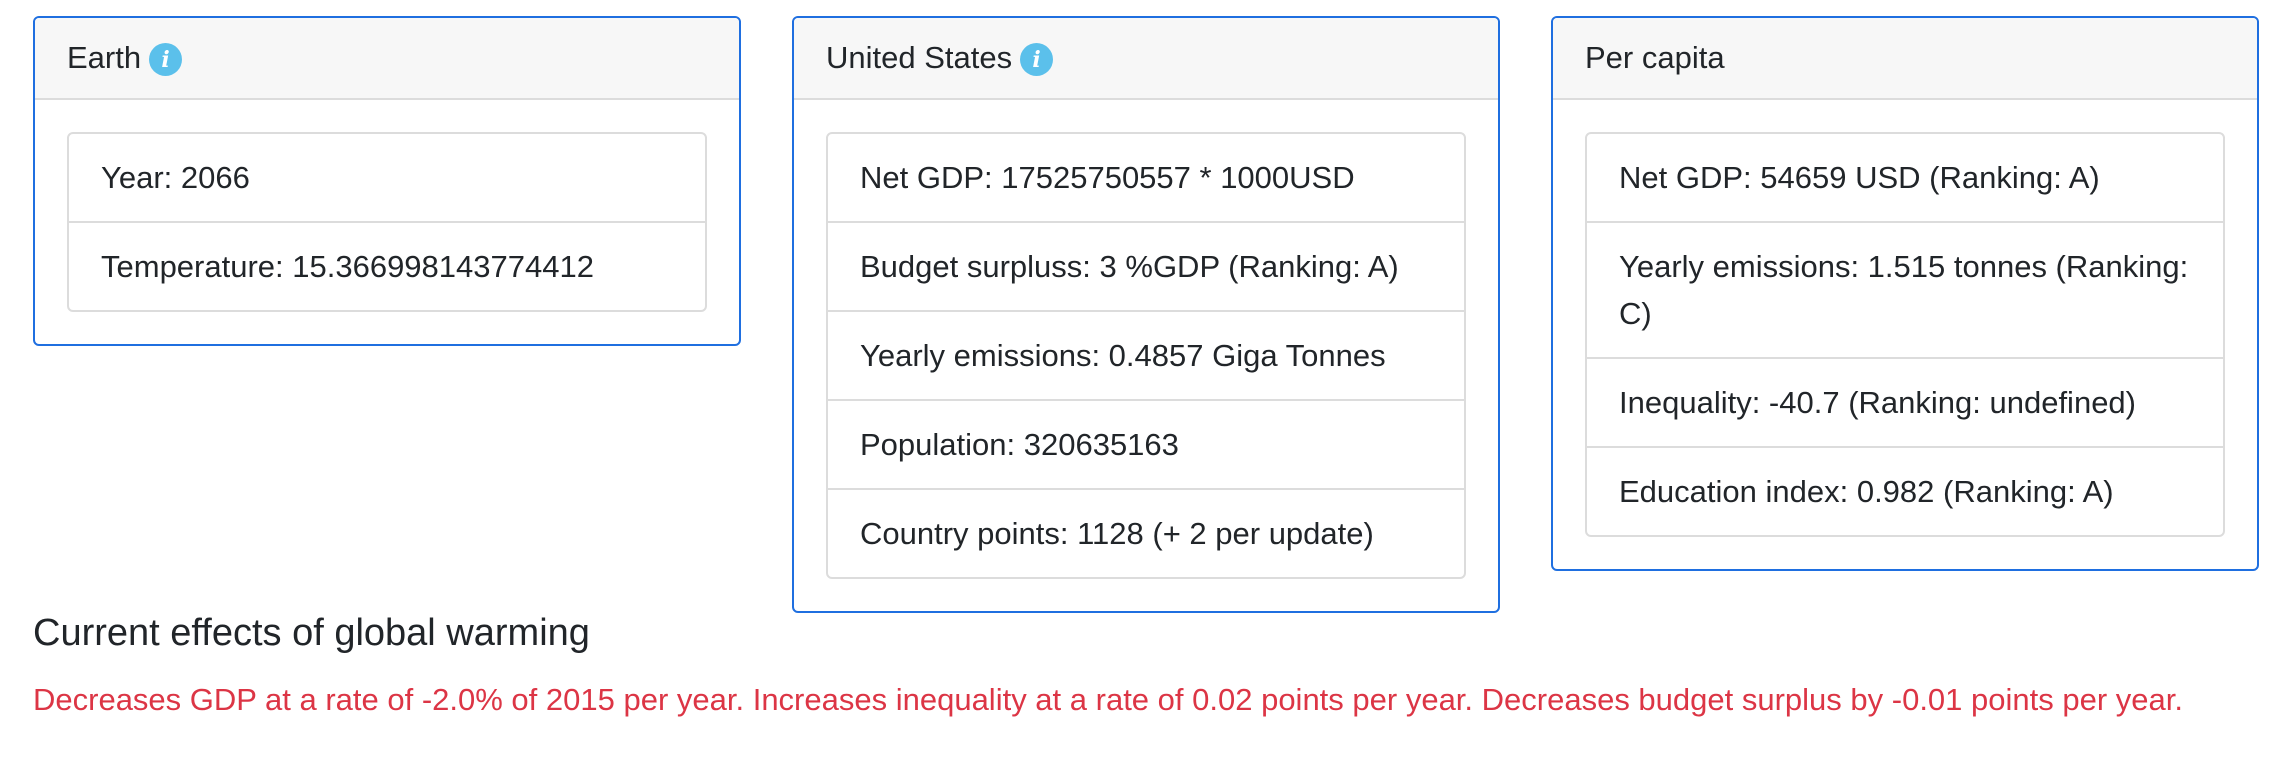 The width and height of the screenshot is (2292, 784). Describe the element at coordinates (1905, 178) in the screenshot. I see `per-capita-net-gdp: Net GDP: 54659 USD (Ranking: A)` at that location.